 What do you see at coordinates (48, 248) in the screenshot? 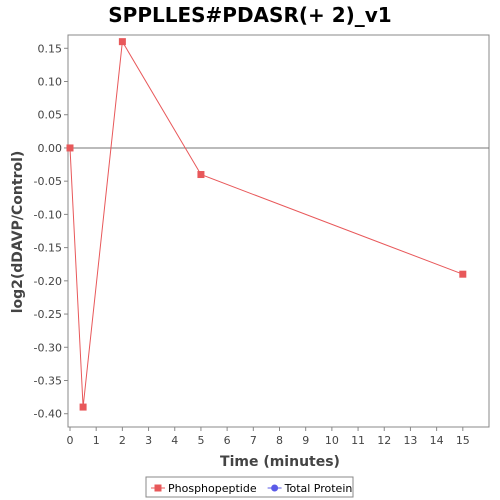
I see `y-tick-label: -0.15` at bounding box center [48, 248].